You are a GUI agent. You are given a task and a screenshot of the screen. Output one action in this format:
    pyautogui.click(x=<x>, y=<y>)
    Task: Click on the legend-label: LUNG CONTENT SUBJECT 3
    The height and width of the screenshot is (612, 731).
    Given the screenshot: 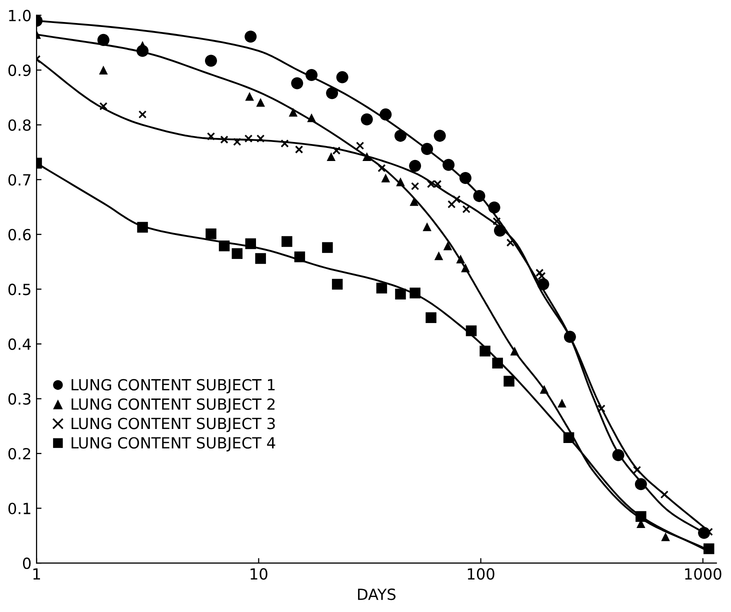 What is the action you would take?
    pyautogui.click(x=173, y=425)
    